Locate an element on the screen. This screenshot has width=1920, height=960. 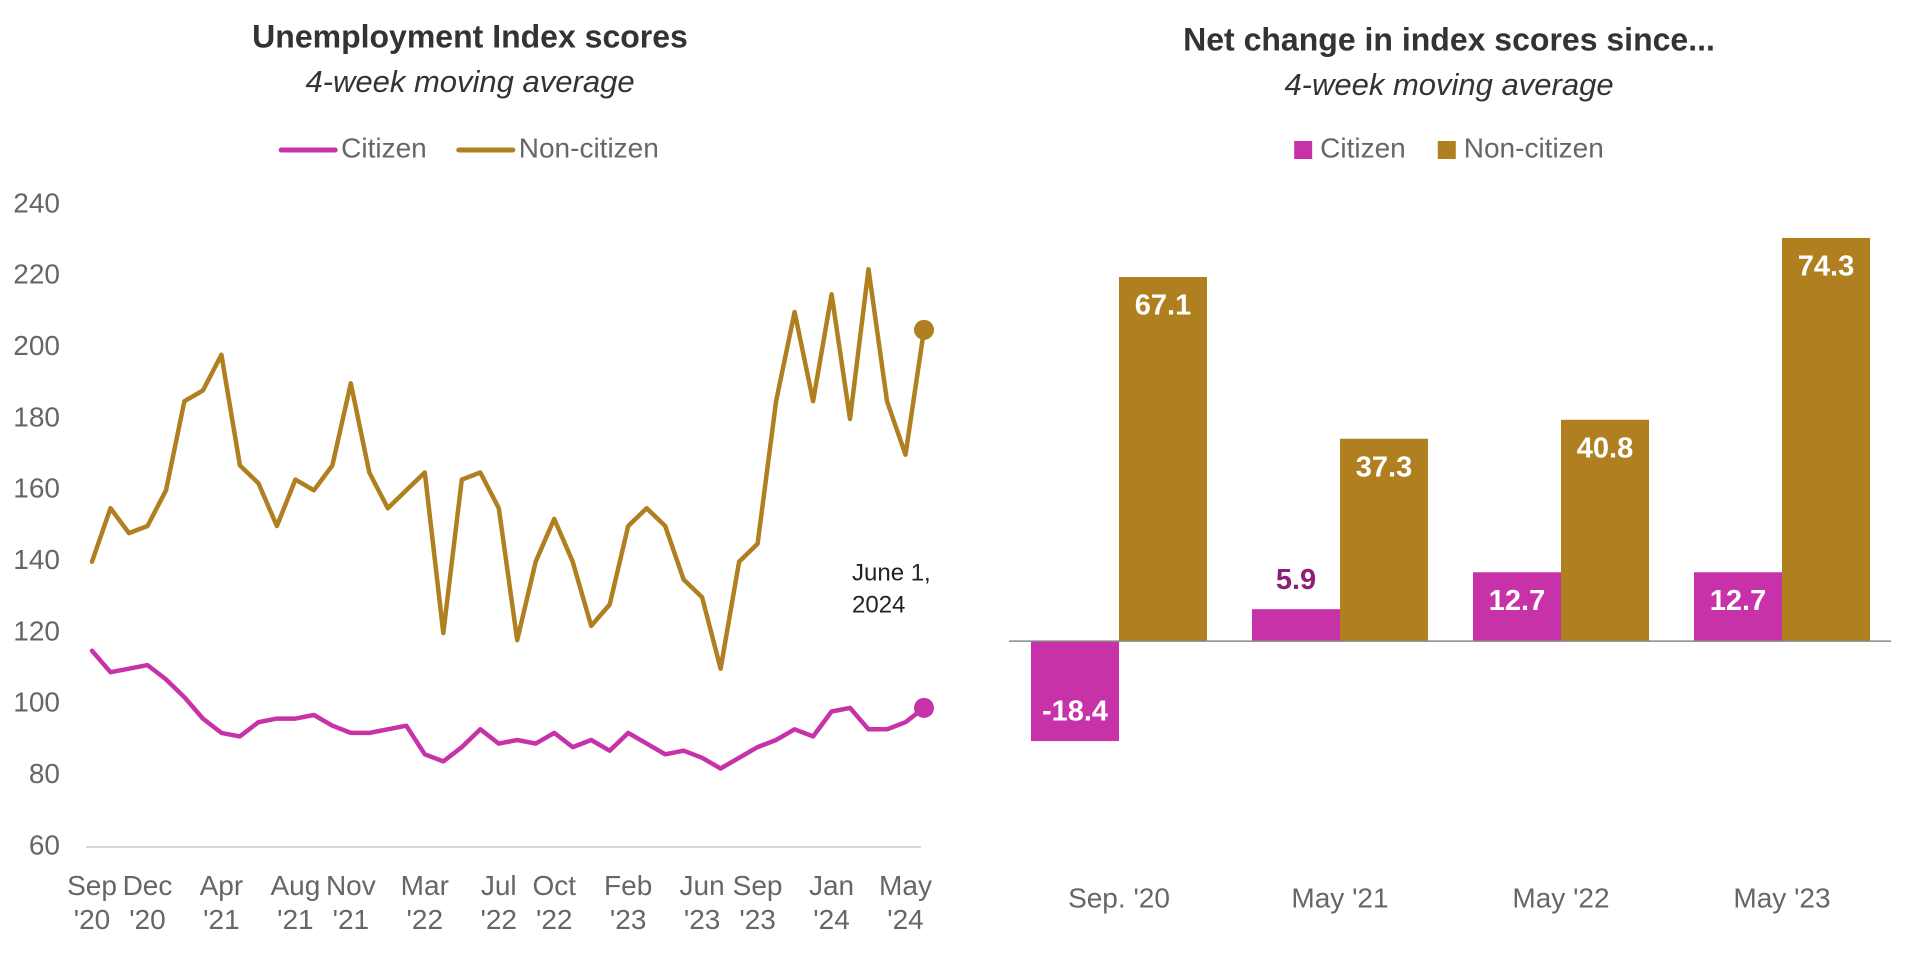
x-tick-label: Mar '22 is located at coordinates (425, 902).